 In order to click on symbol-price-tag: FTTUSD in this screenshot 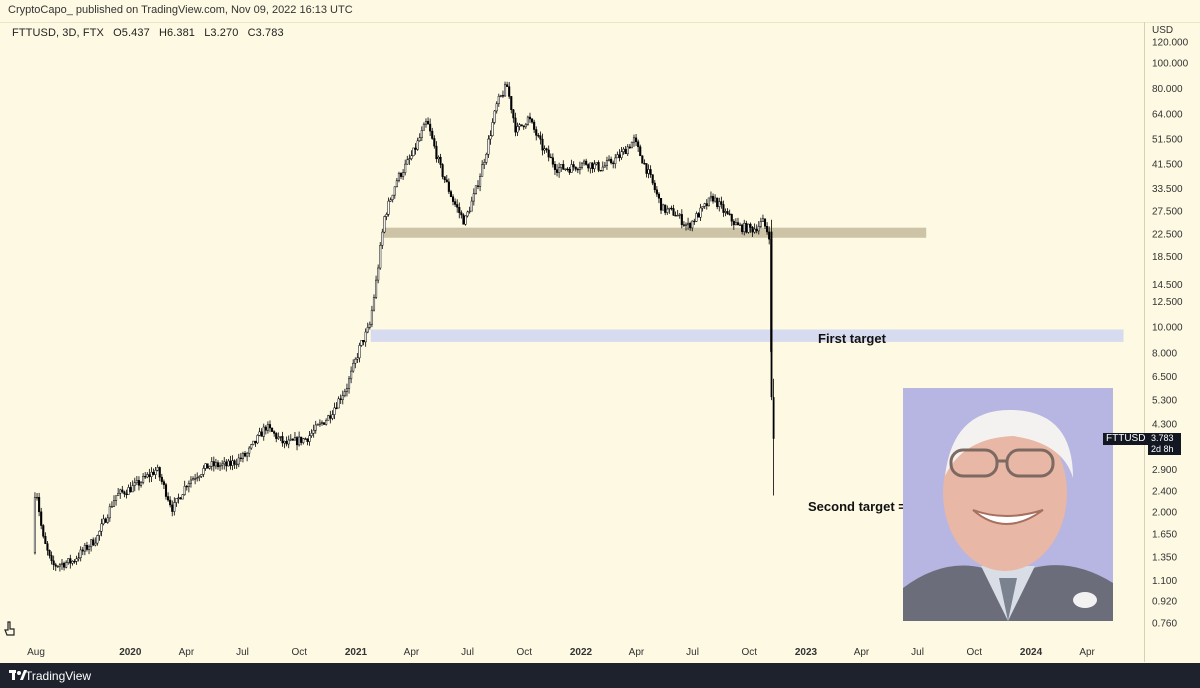, I will do `click(1126, 439)`.